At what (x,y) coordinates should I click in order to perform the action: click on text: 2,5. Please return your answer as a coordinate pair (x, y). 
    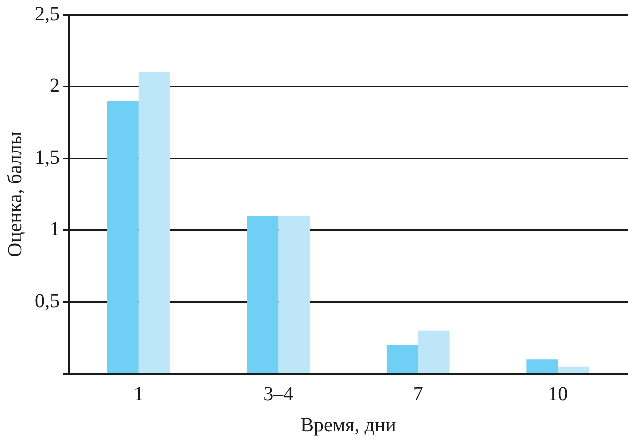
    Looking at the image, I should click on (47, 14).